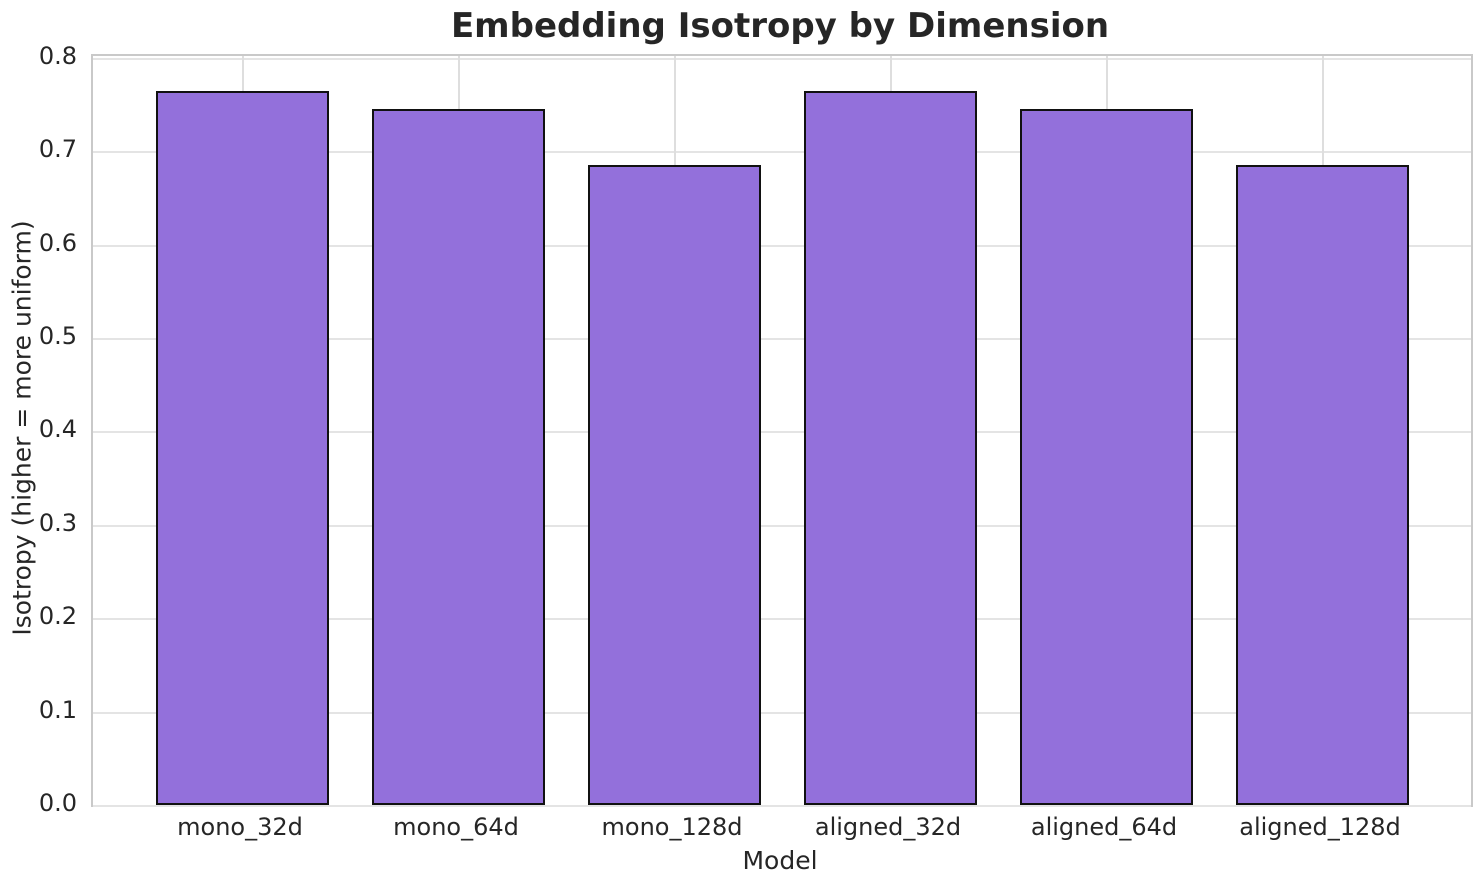 The image size is (1484, 885). What do you see at coordinates (242, 447) in the screenshot?
I see `bar-mono_32d` at bounding box center [242, 447].